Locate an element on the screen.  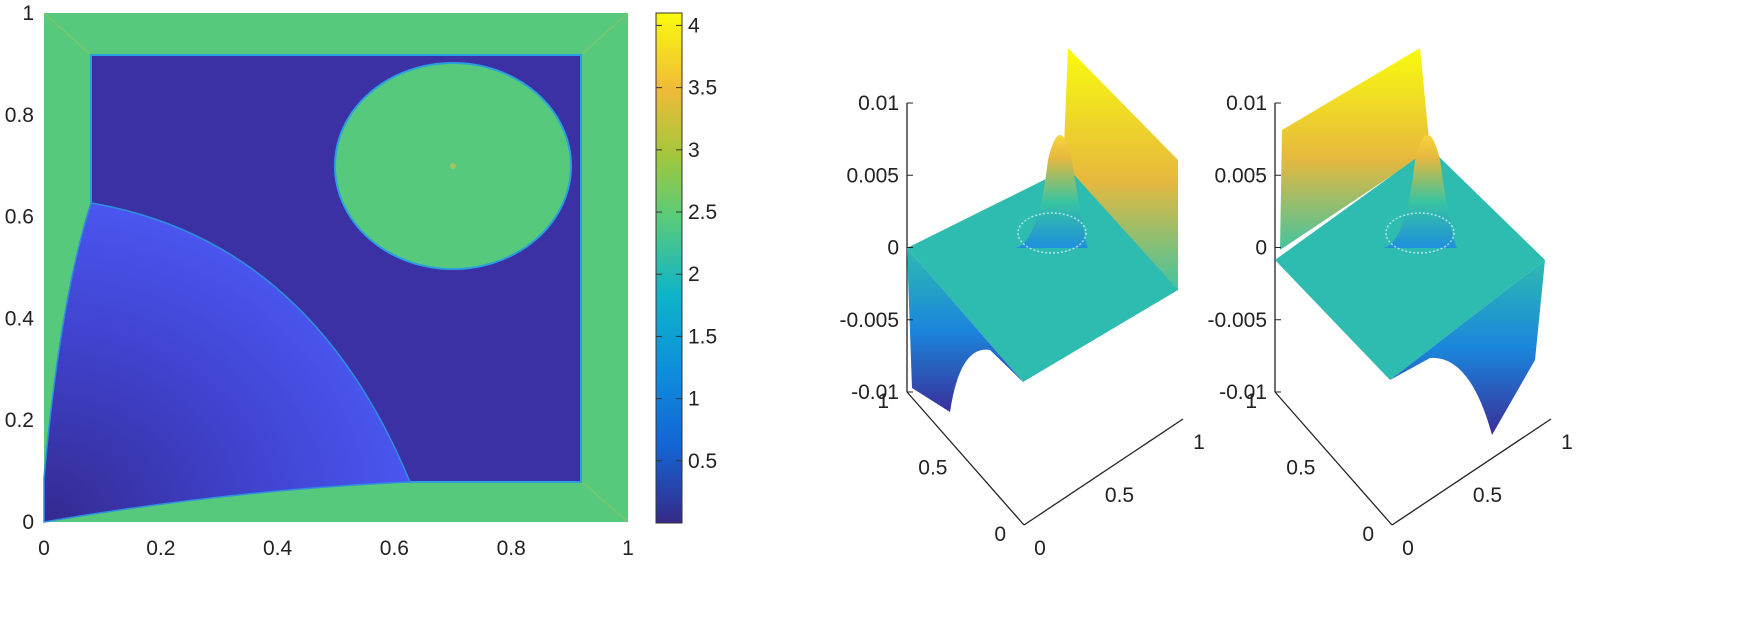
x-tick-label: 0.6 is located at coordinates (394, 548).